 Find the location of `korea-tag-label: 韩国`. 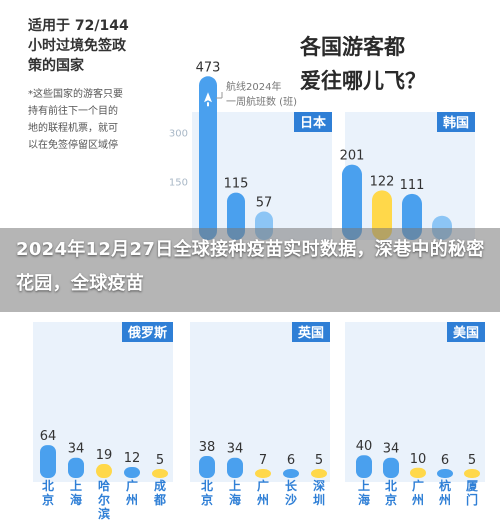

korea-tag-label: 韩国 is located at coordinates (456, 123).